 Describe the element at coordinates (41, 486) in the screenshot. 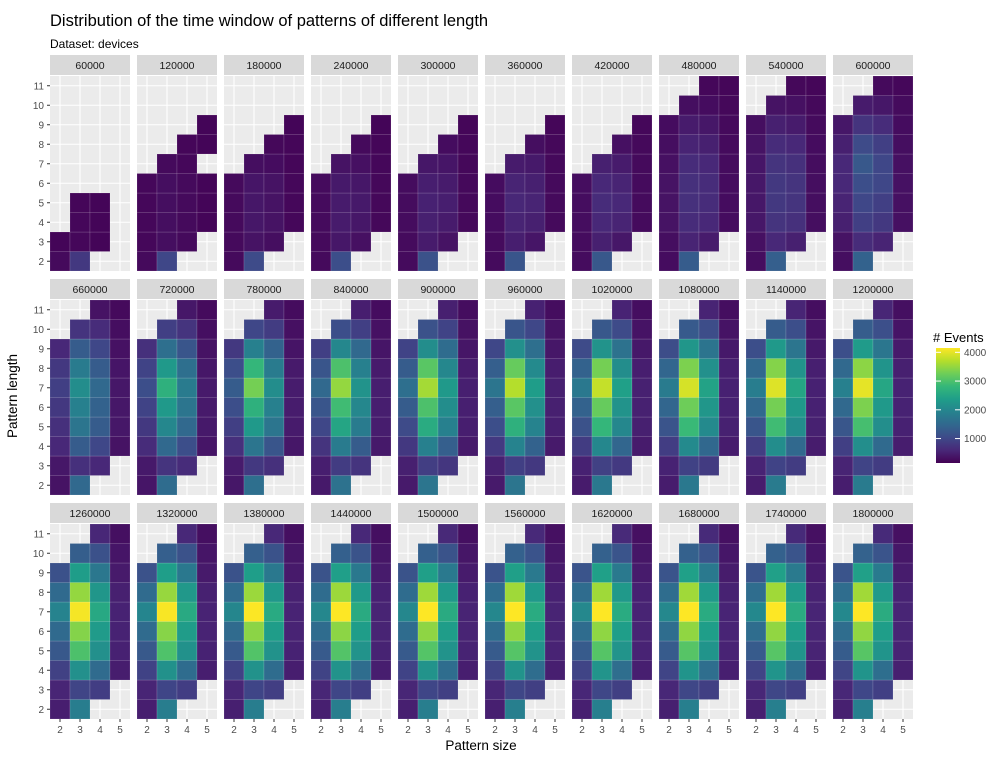

I see `y-tick-label: 2` at that location.